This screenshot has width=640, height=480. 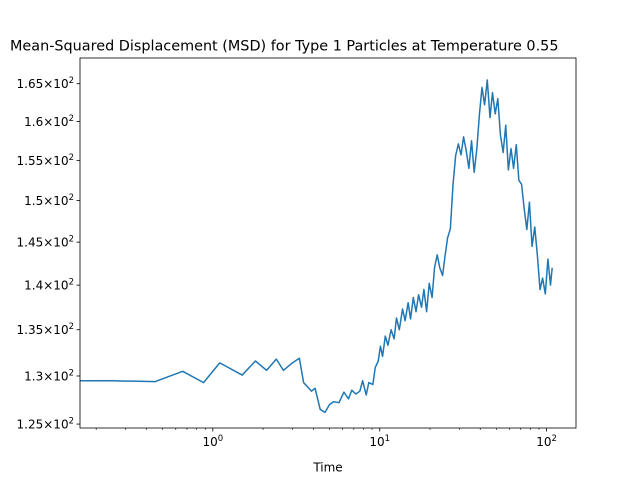 I want to click on x-tick-label: 101, so click(x=379, y=441).